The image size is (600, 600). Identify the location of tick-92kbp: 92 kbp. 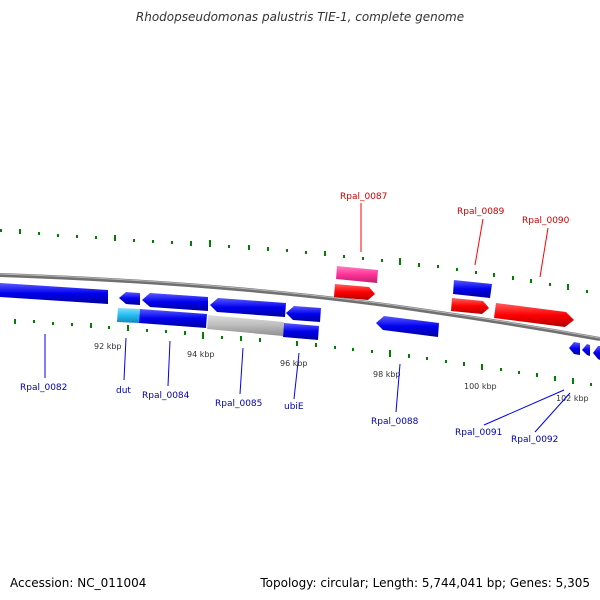
(108, 346).